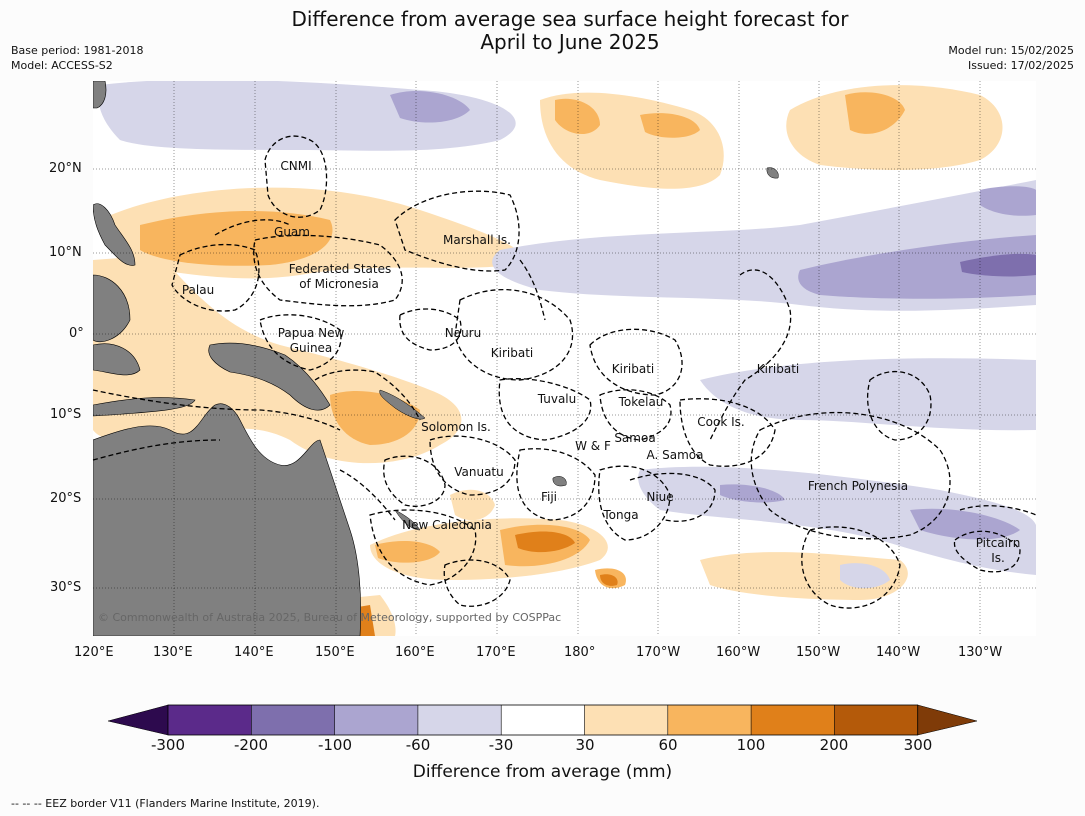 The height and width of the screenshot is (816, 1085). I want to click on lon-label: 160°W, so click(738, 652).